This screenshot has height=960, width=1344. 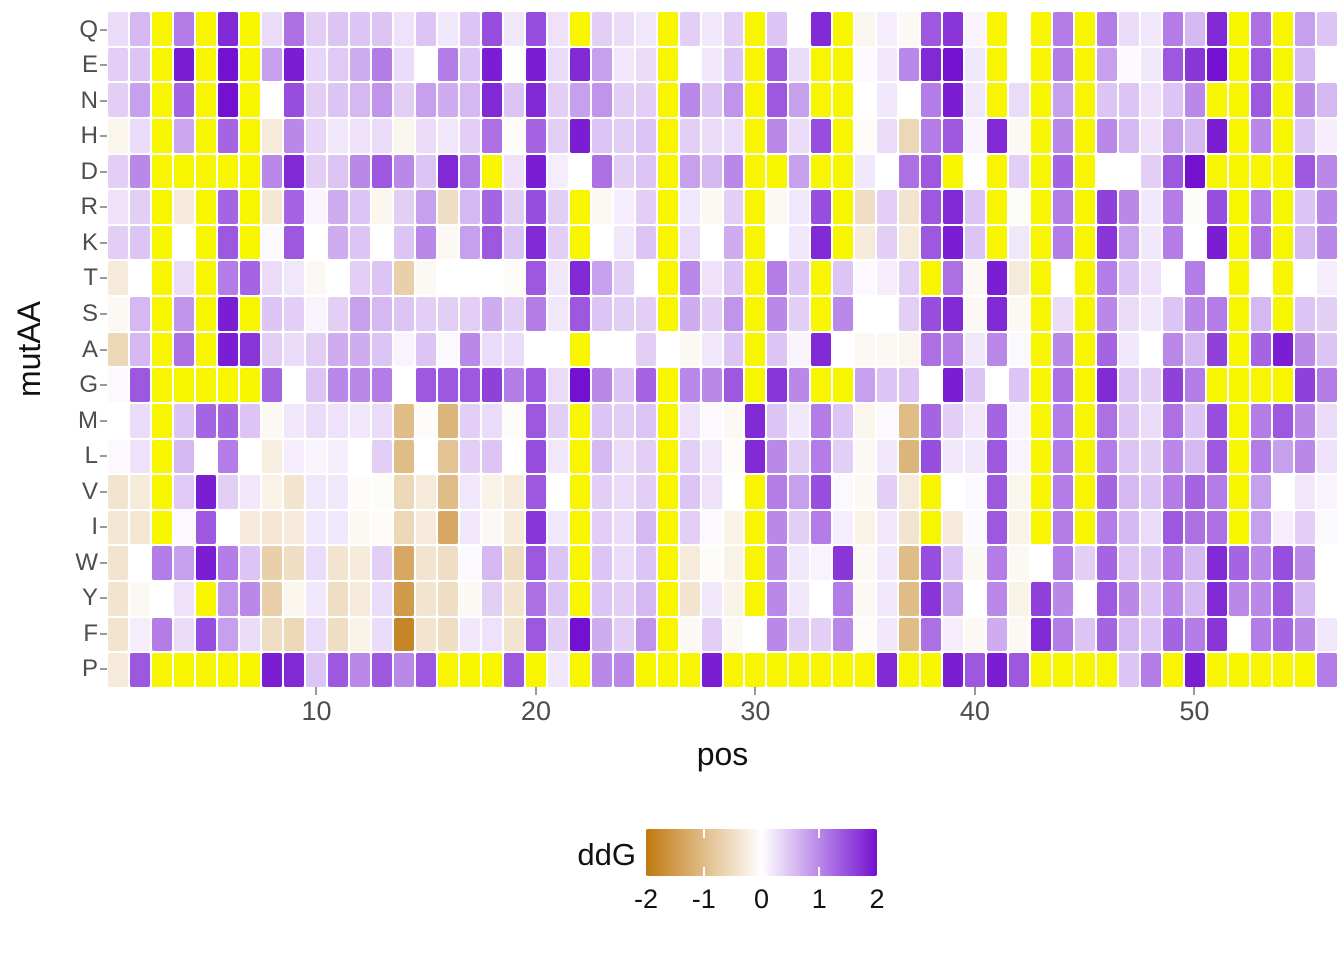 I want to click on legend-tick-label: 2, so click(x=877, y=899).